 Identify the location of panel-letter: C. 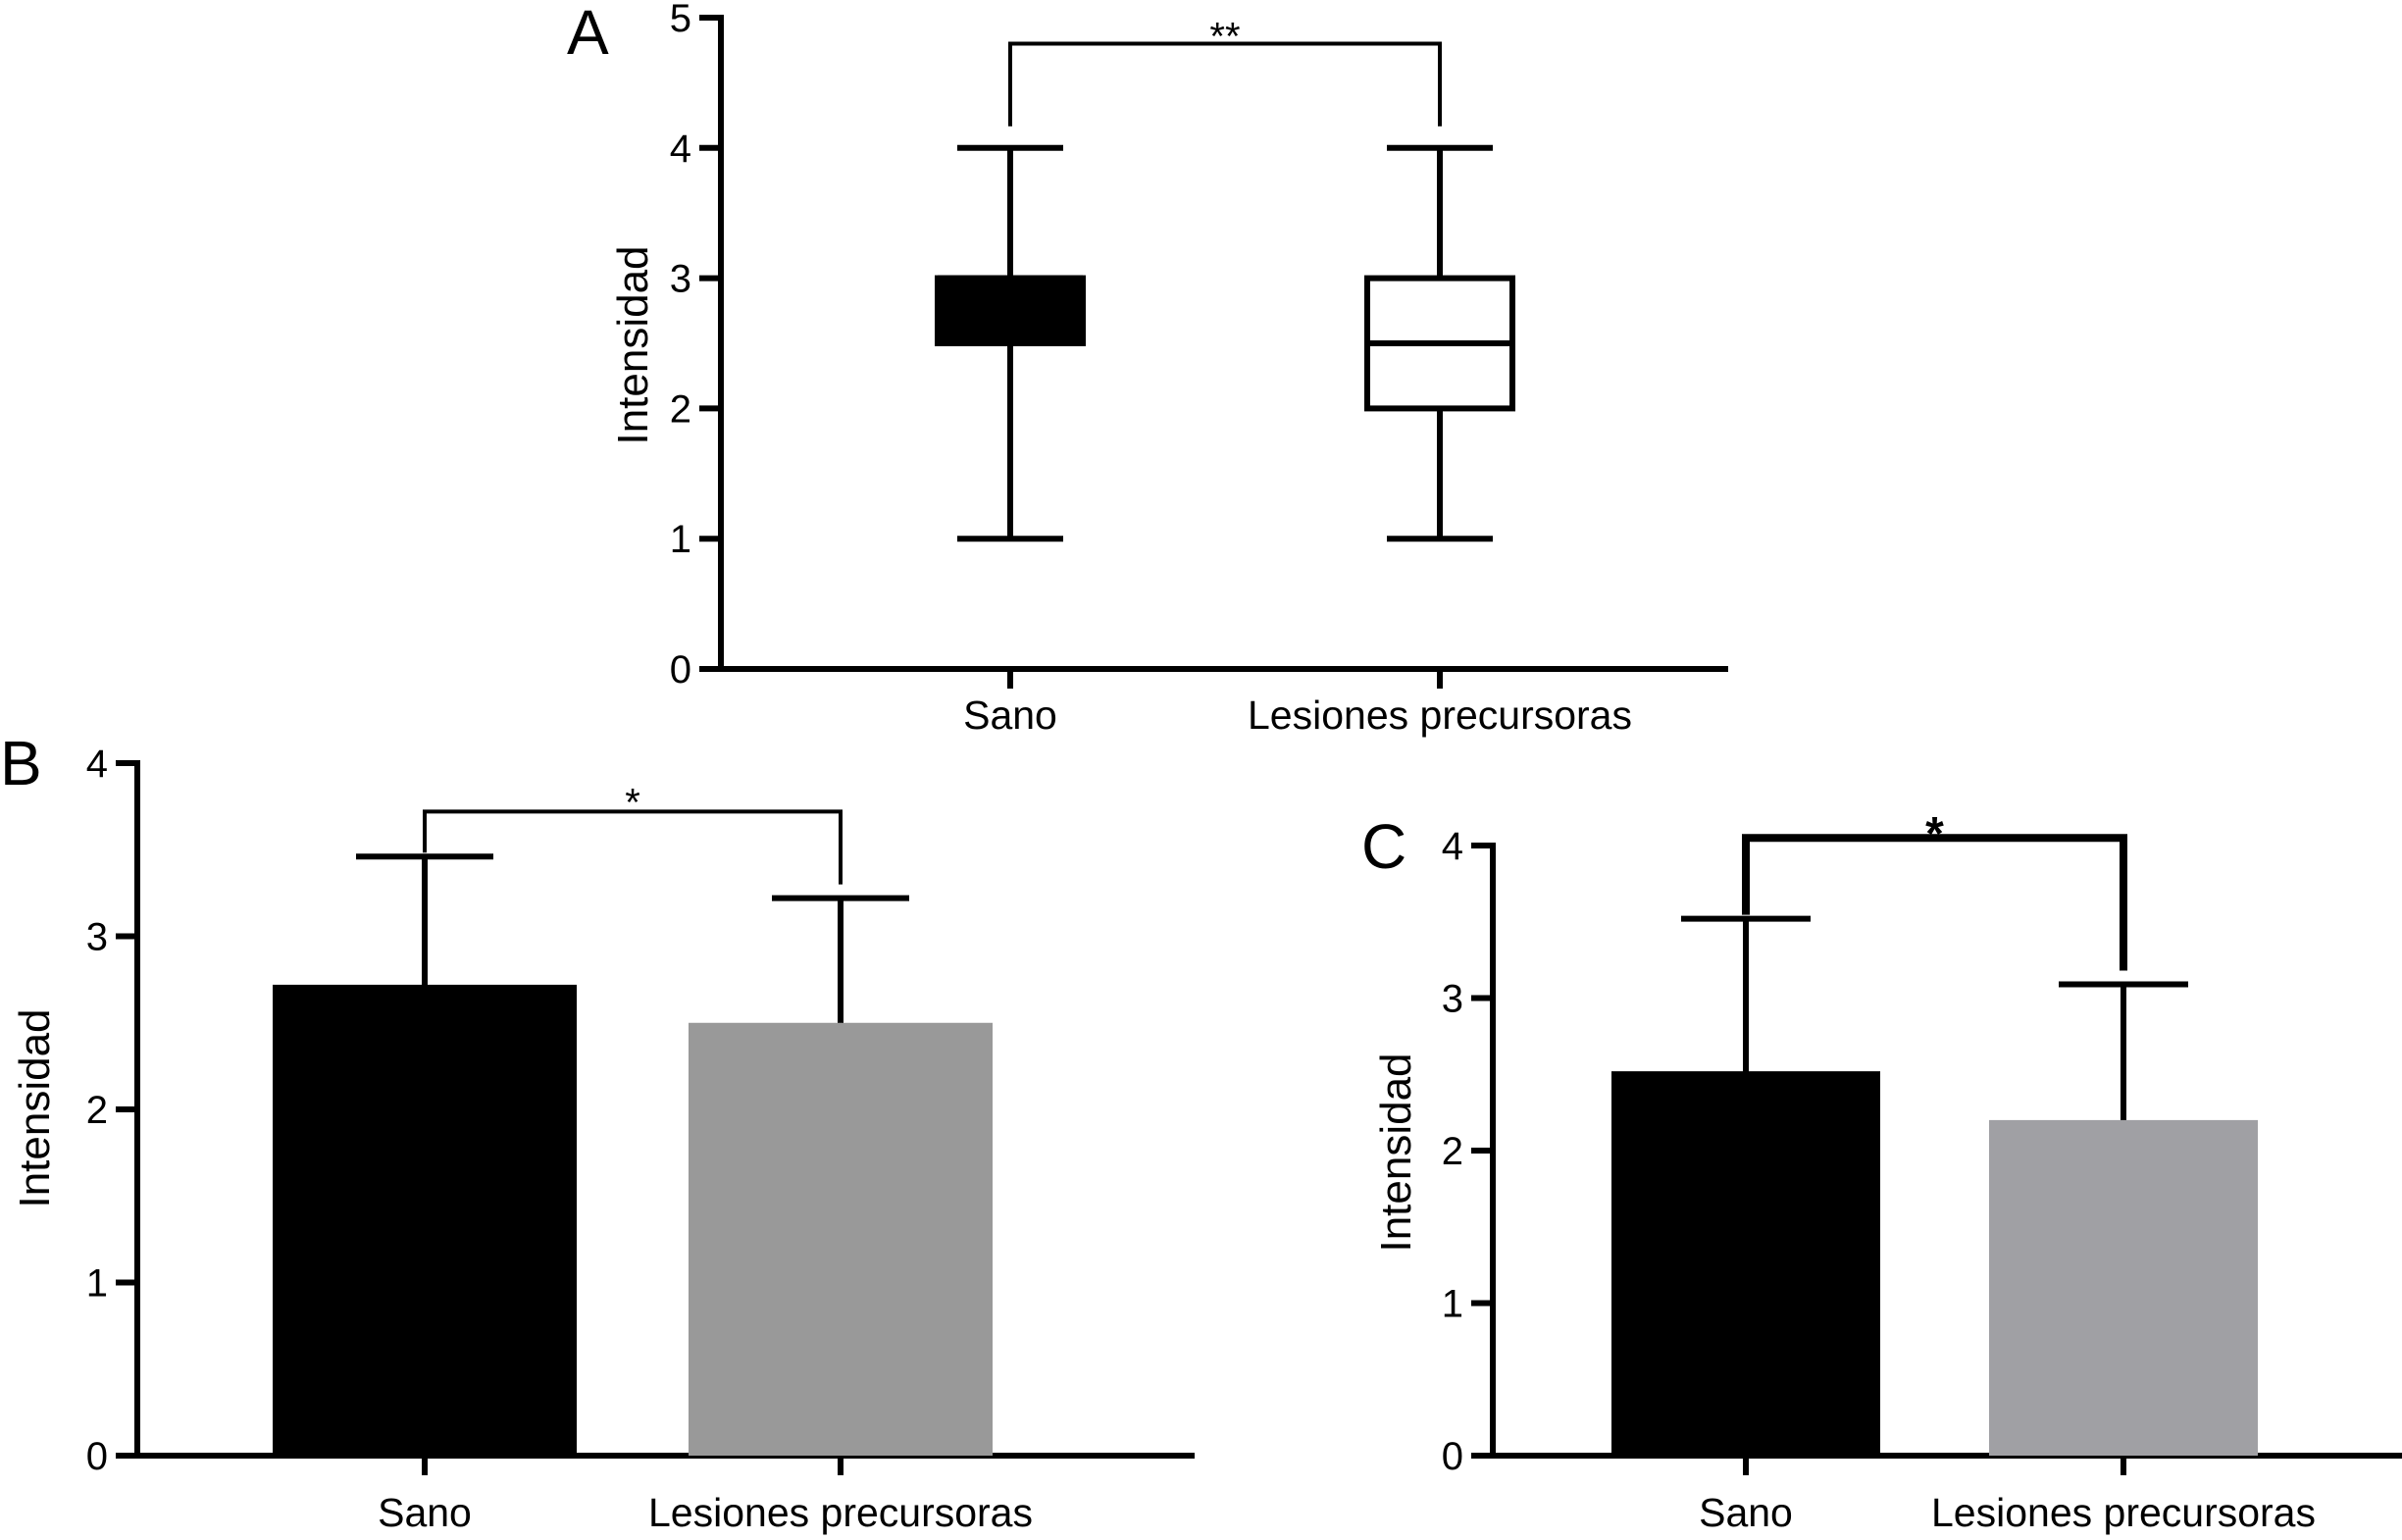
(1384, 846).